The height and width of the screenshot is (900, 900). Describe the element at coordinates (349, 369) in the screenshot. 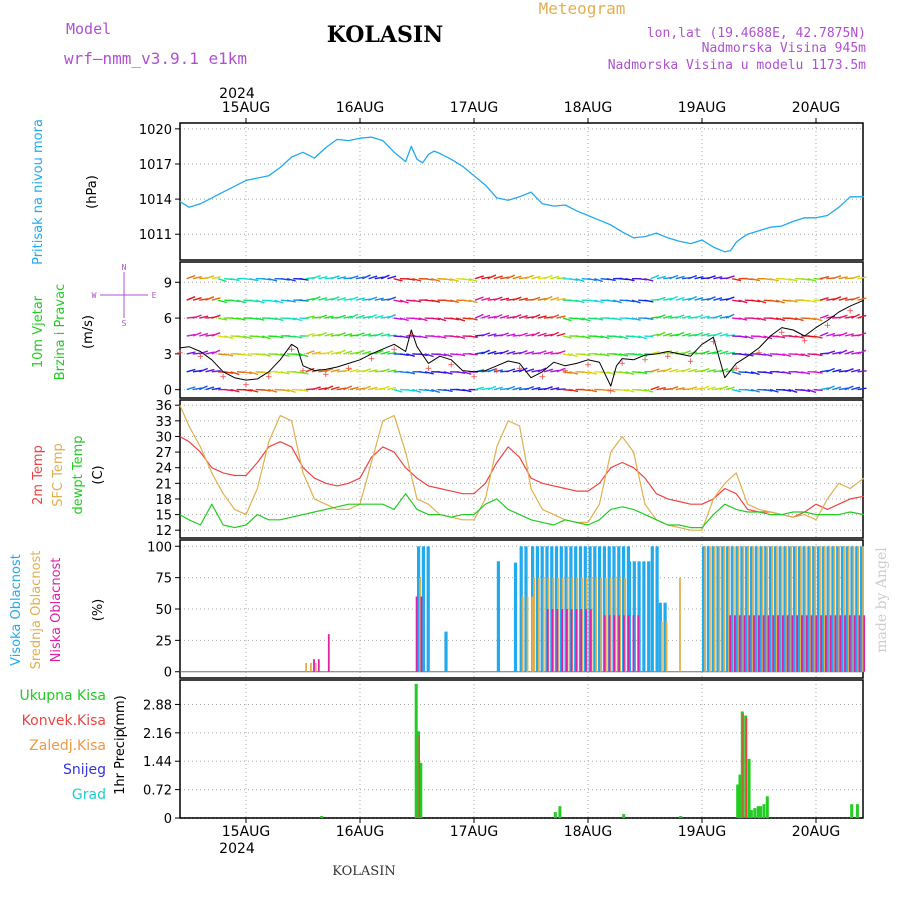

I see `wind-gust-marker: +` at that location.